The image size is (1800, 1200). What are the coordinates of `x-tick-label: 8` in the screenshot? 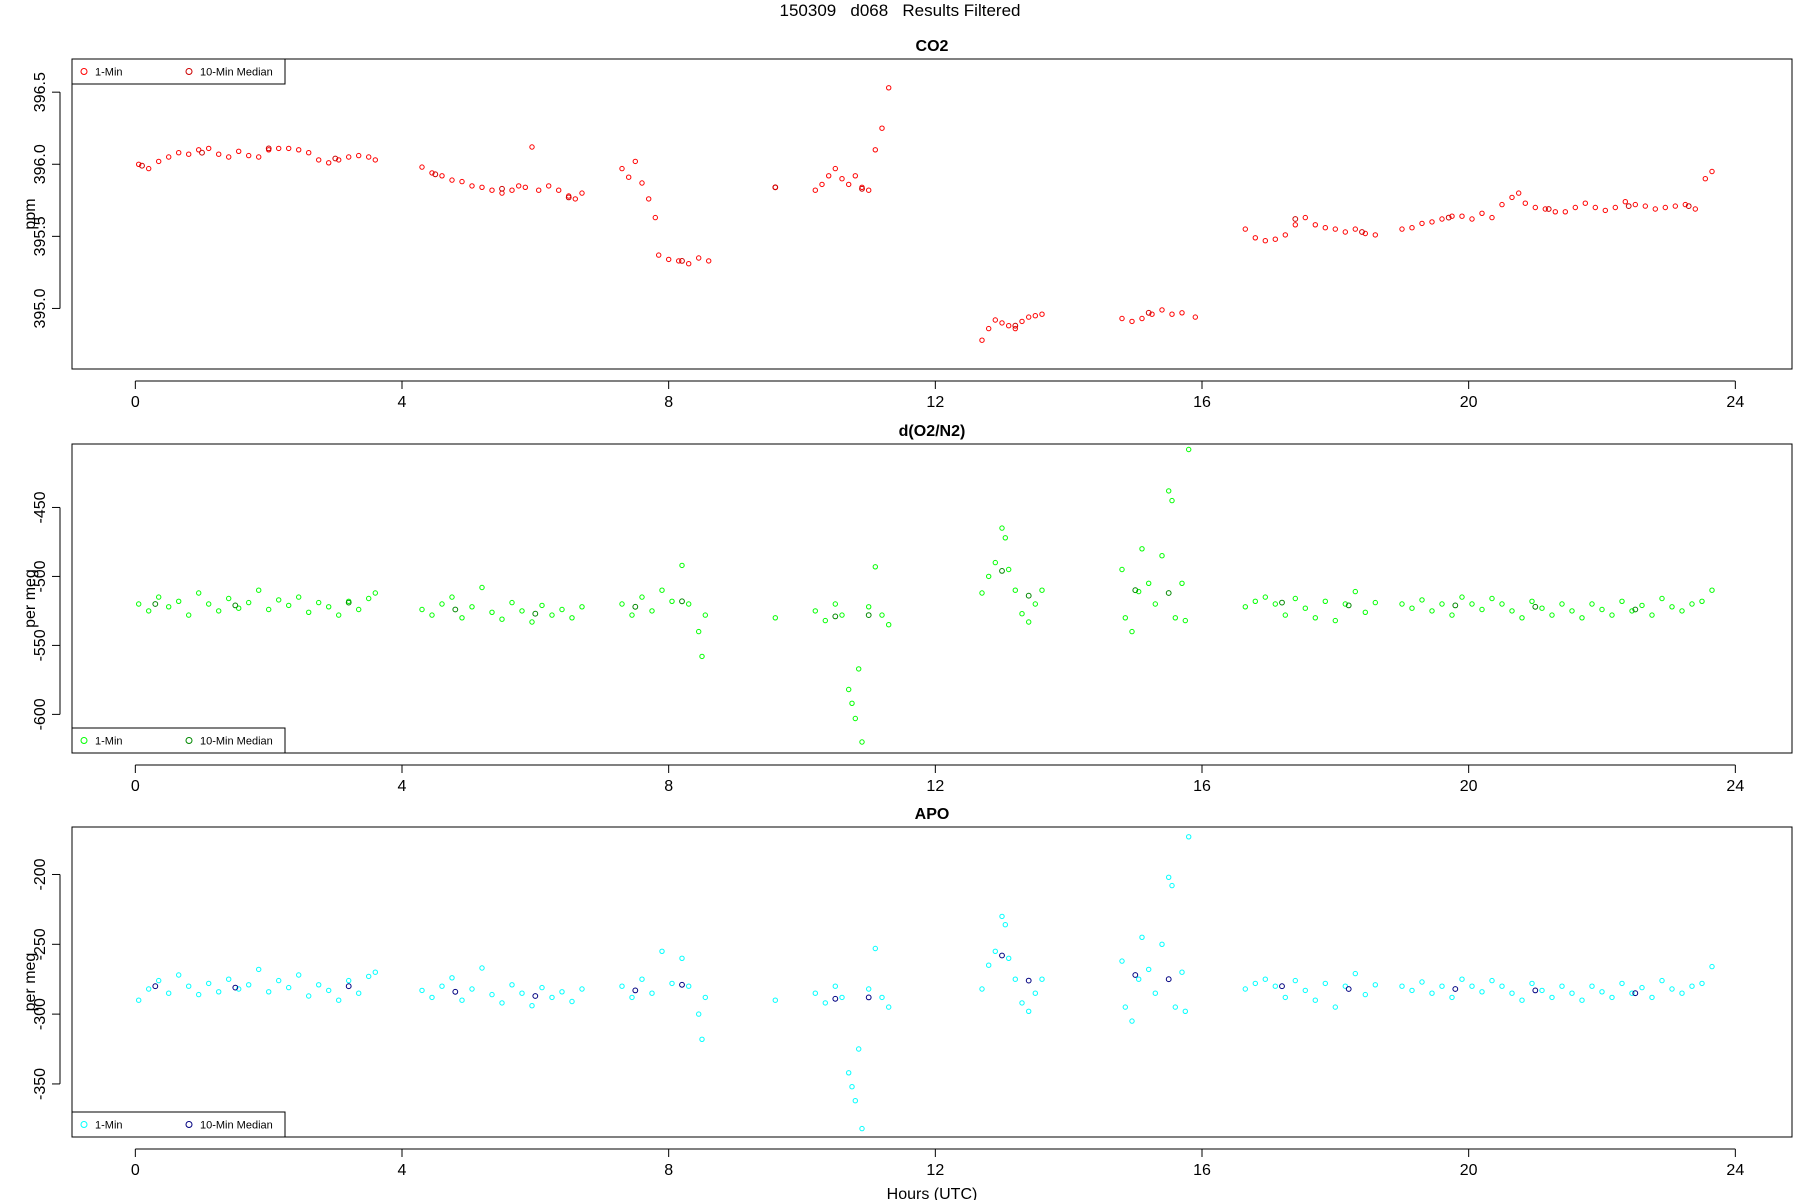 It's located at (668, 786).